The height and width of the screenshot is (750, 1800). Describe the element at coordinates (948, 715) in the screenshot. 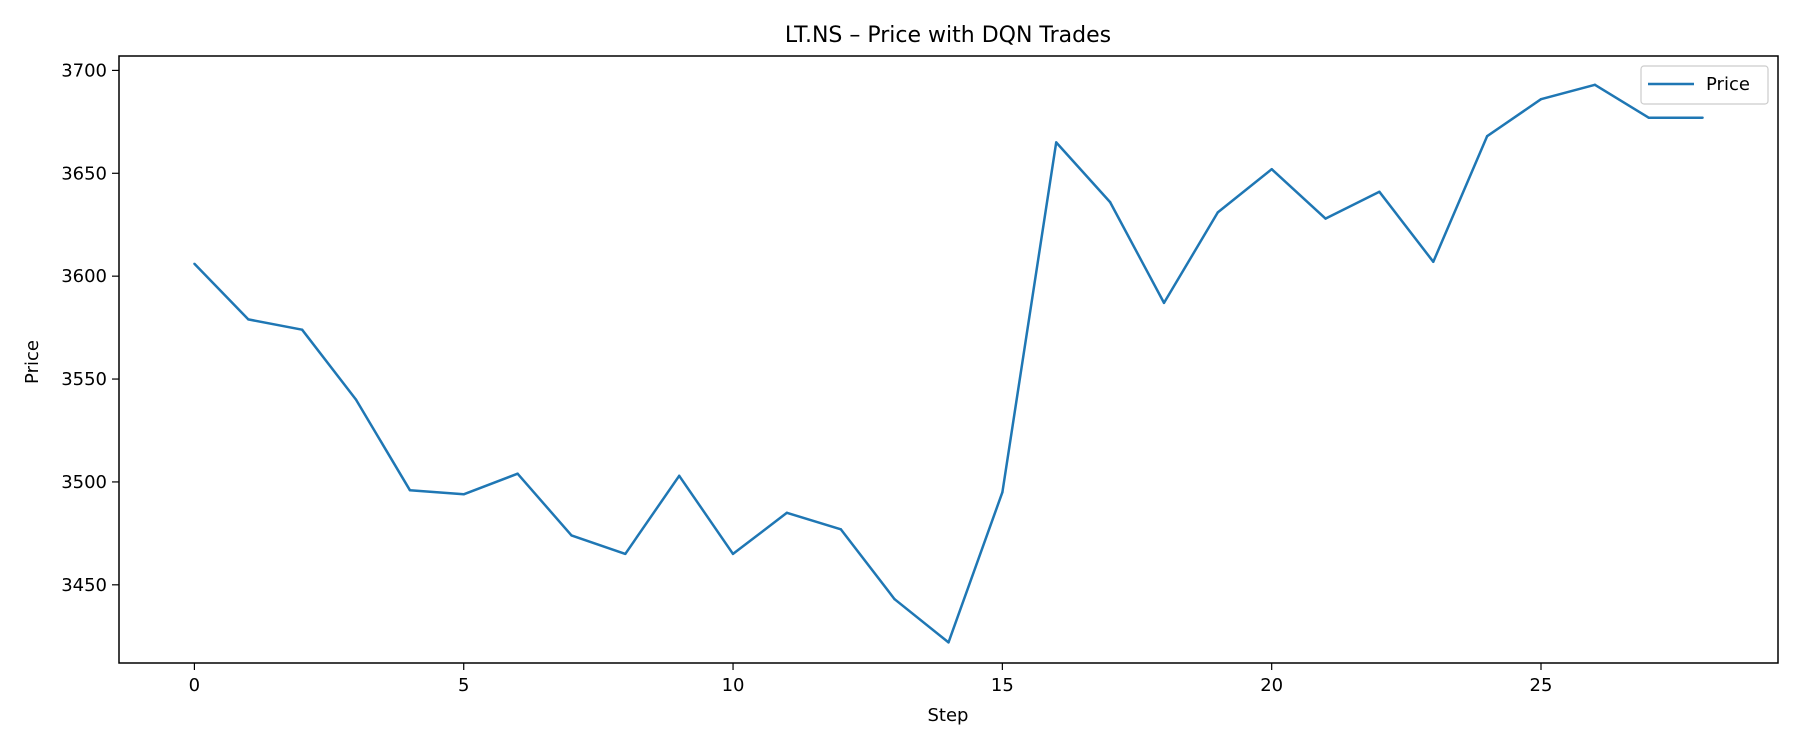

I see `x-axis-label: Step` at that location.